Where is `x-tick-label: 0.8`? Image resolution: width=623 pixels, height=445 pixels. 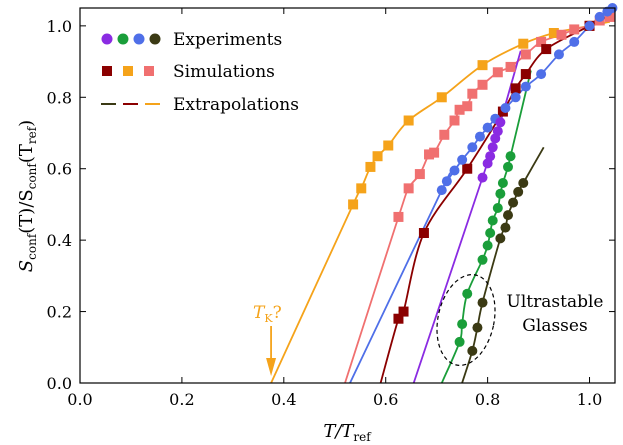 x-tick-label: 0.8 is located at coordinates (487, 399).